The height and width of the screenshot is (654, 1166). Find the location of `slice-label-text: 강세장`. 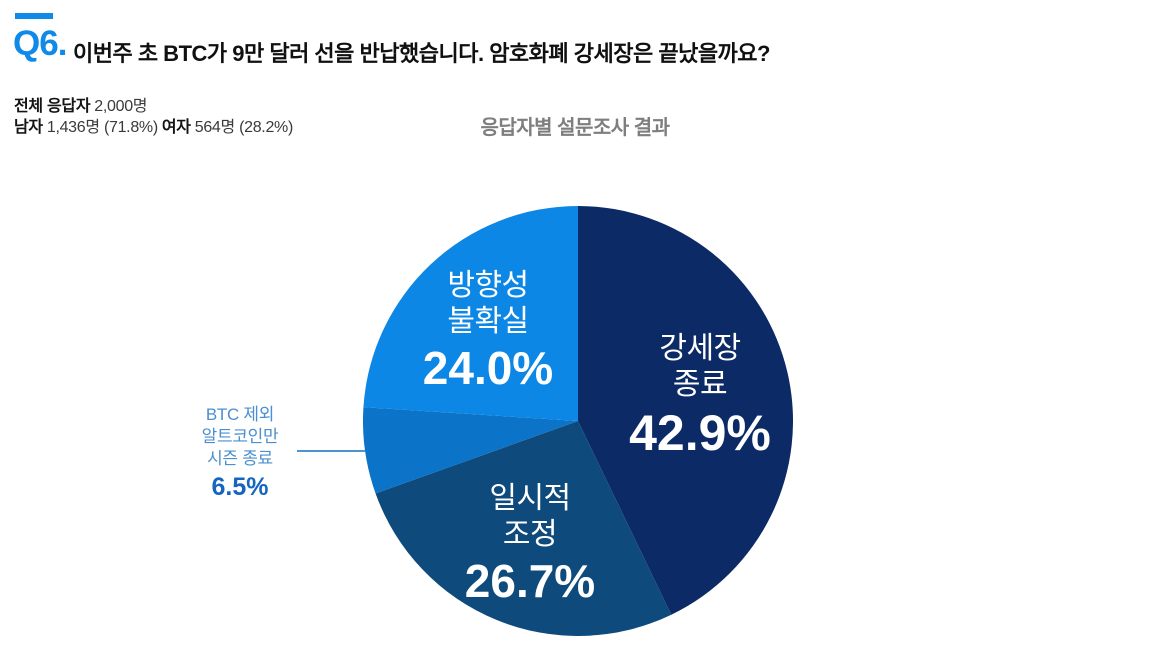

slice-label-text: 강세장 is located at coordinates (700, 348).